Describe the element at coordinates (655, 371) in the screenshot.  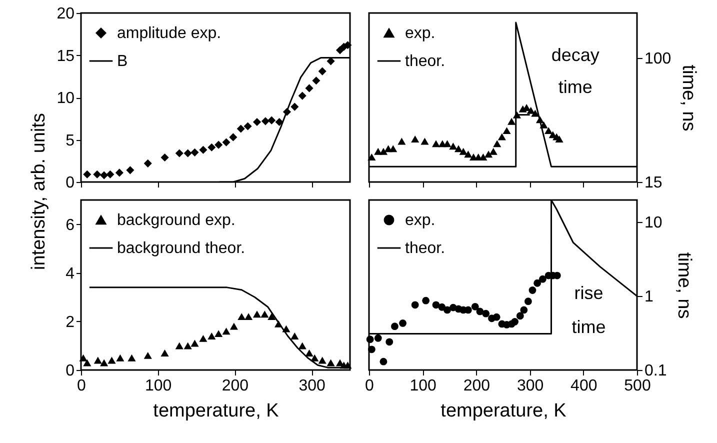
I see `y-tick-label: 0.1` at that location.